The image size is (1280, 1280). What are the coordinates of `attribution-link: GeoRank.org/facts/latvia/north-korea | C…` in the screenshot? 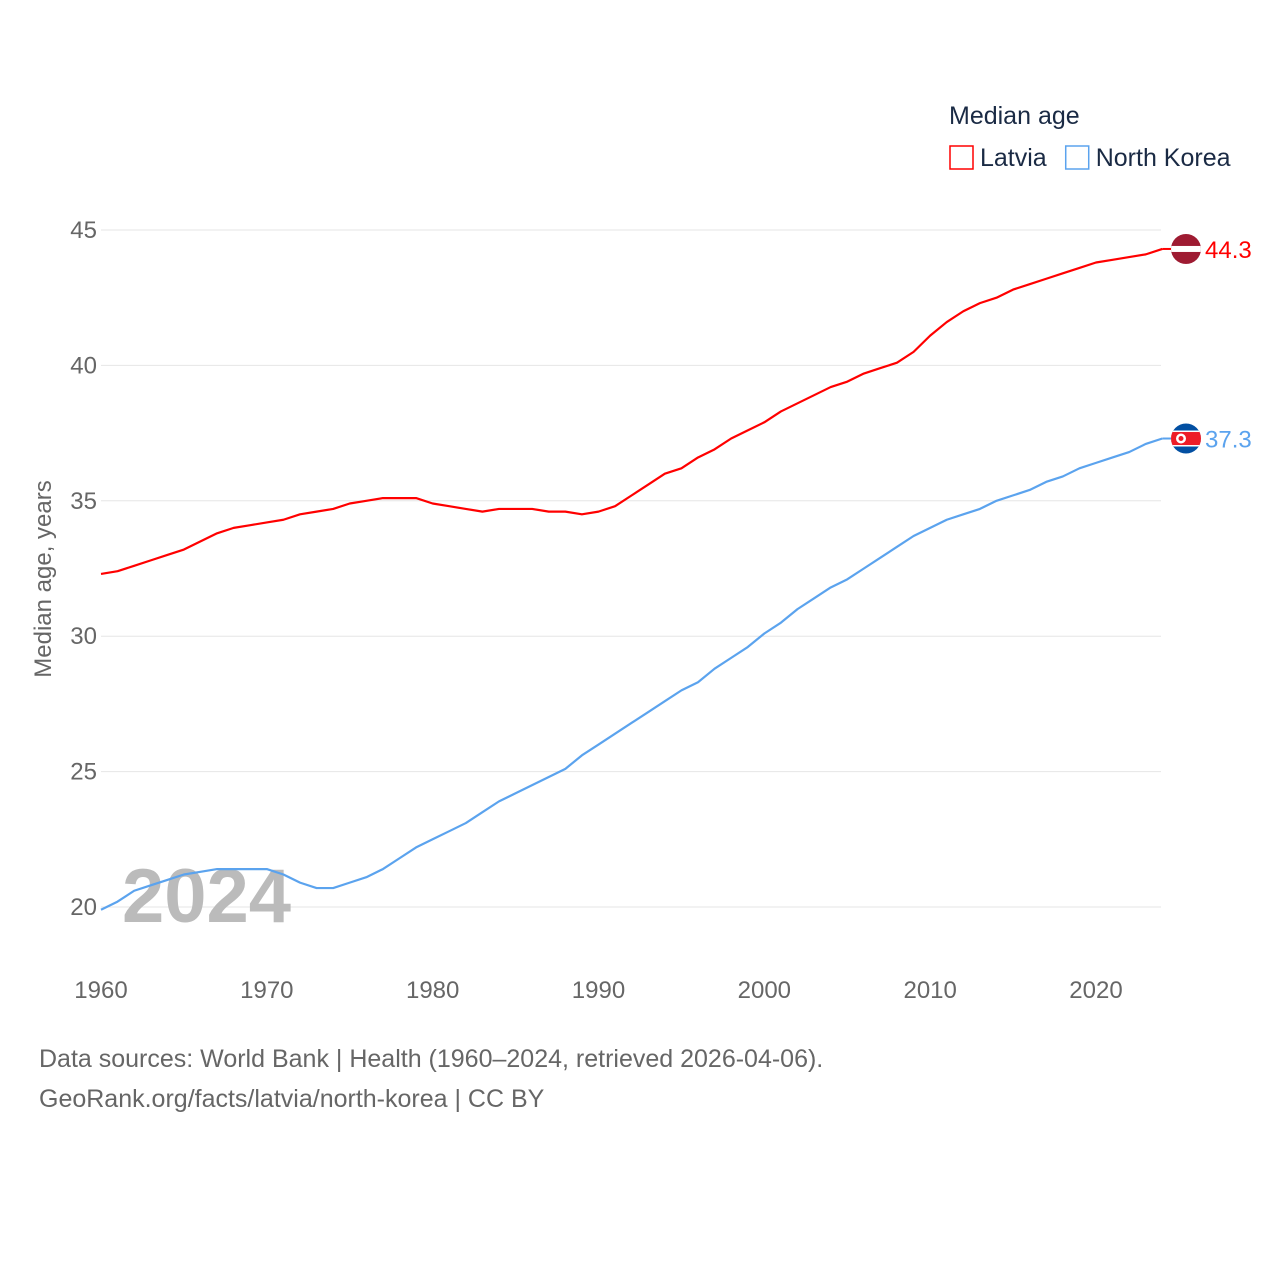 It's located at (292, 1099).